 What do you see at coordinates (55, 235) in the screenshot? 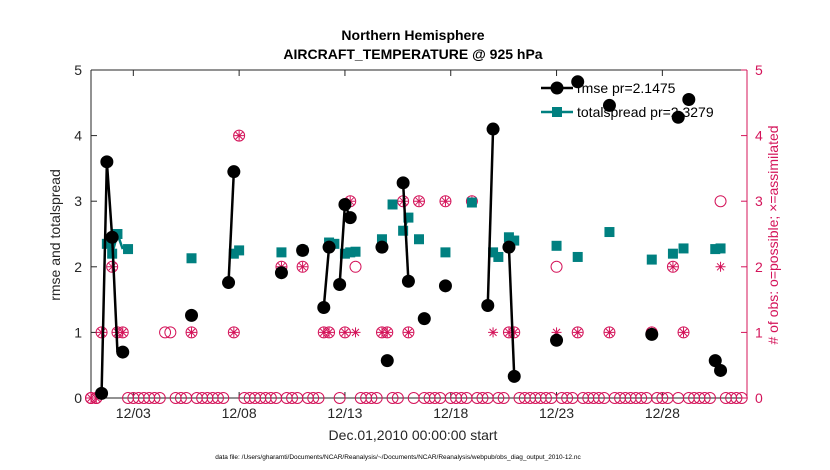
I see `y-axis-label-left: rmse and totalspread` at bounding box center [55, 235].